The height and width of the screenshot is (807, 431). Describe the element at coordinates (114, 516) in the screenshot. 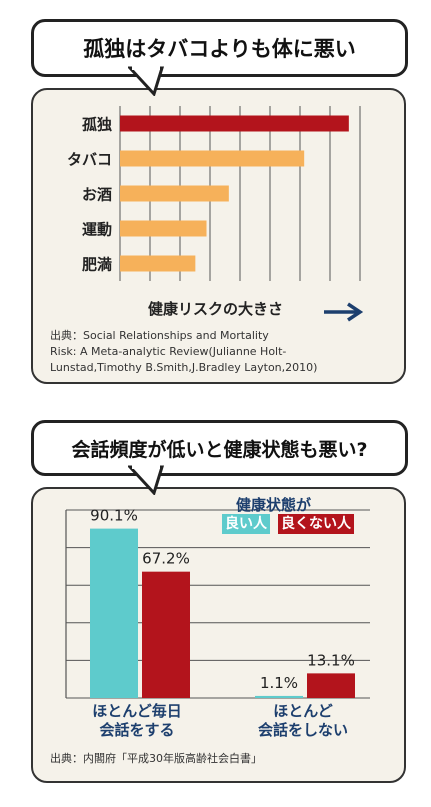

I see `chart2-data-label: 90.1%` at that location.